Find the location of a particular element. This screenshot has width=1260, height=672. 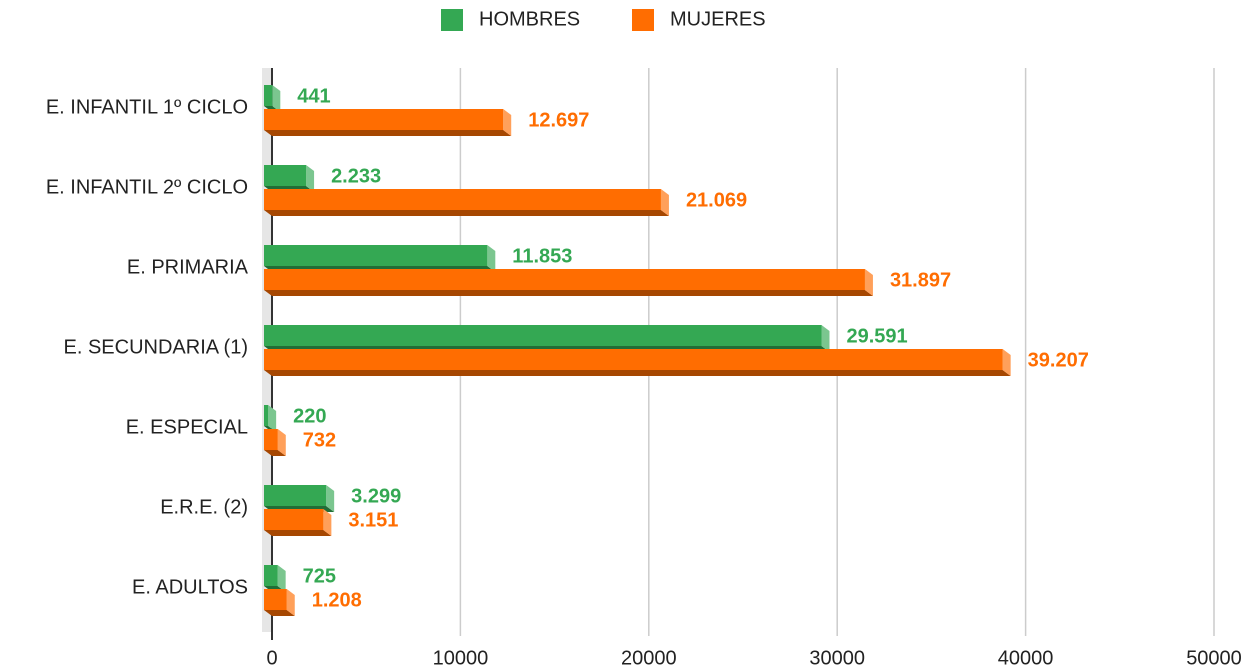

value-label: 12.697 is located at coordinates (558, 120).